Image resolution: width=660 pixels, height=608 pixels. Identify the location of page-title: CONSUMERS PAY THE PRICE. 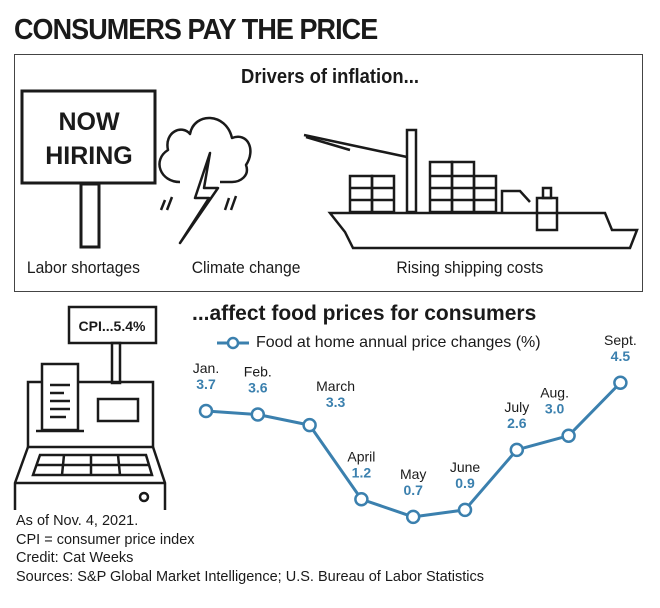
(196, 30).